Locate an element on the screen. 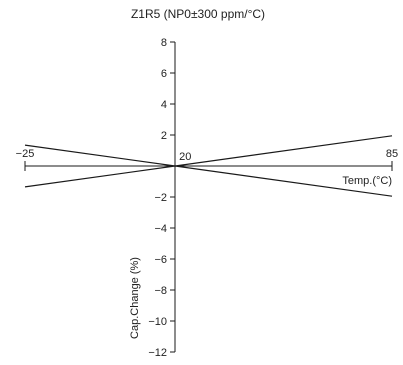  y-tick-label: −12 is located at coordinates (157, 353).